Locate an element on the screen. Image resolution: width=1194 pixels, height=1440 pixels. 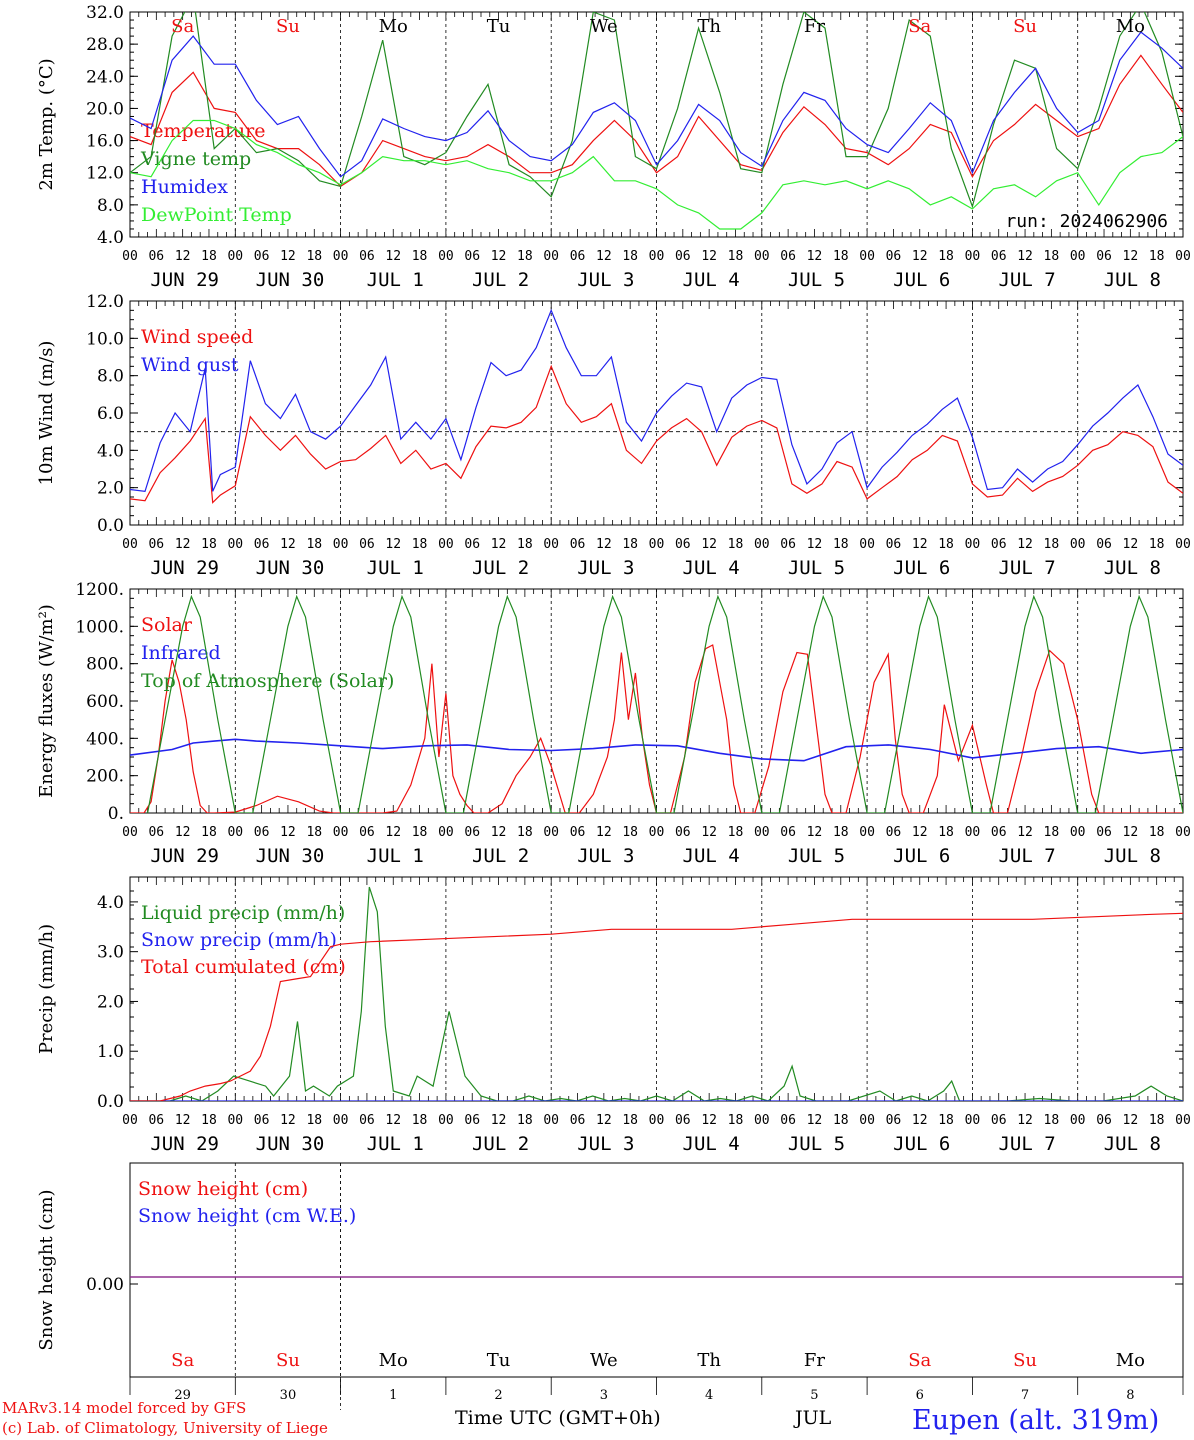
series-line-total-cumulated-cm- is located at coordinates (656, 1006).